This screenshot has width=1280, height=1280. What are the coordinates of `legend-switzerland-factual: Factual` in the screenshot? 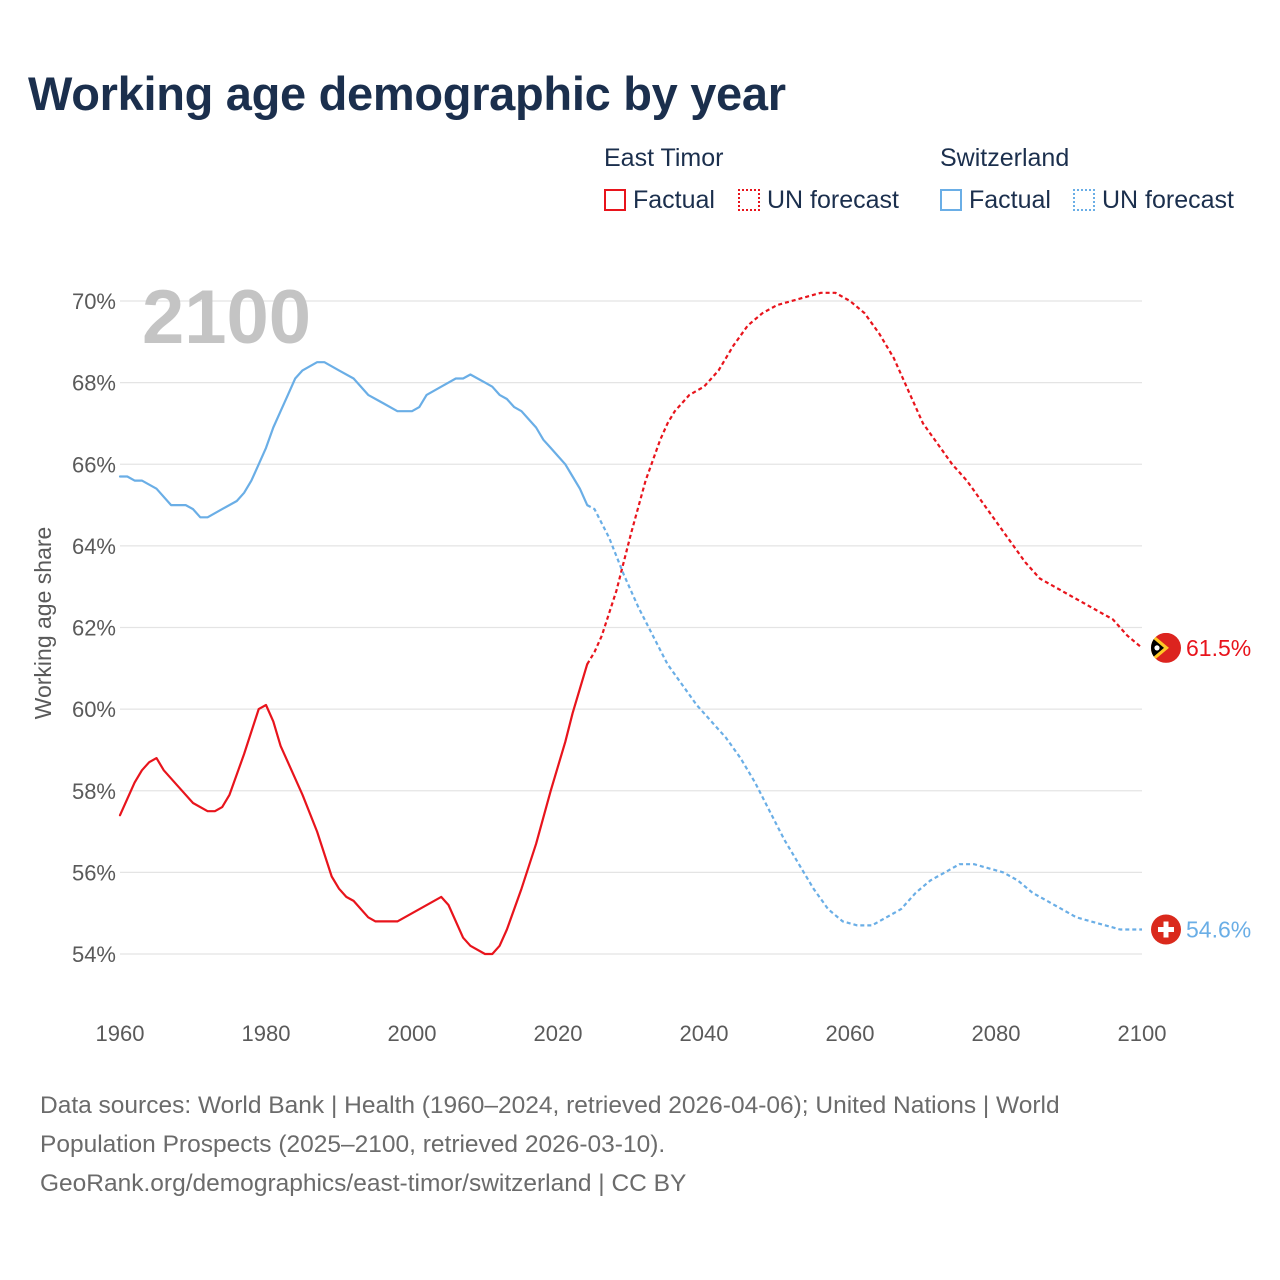 It's located at (995, 200).